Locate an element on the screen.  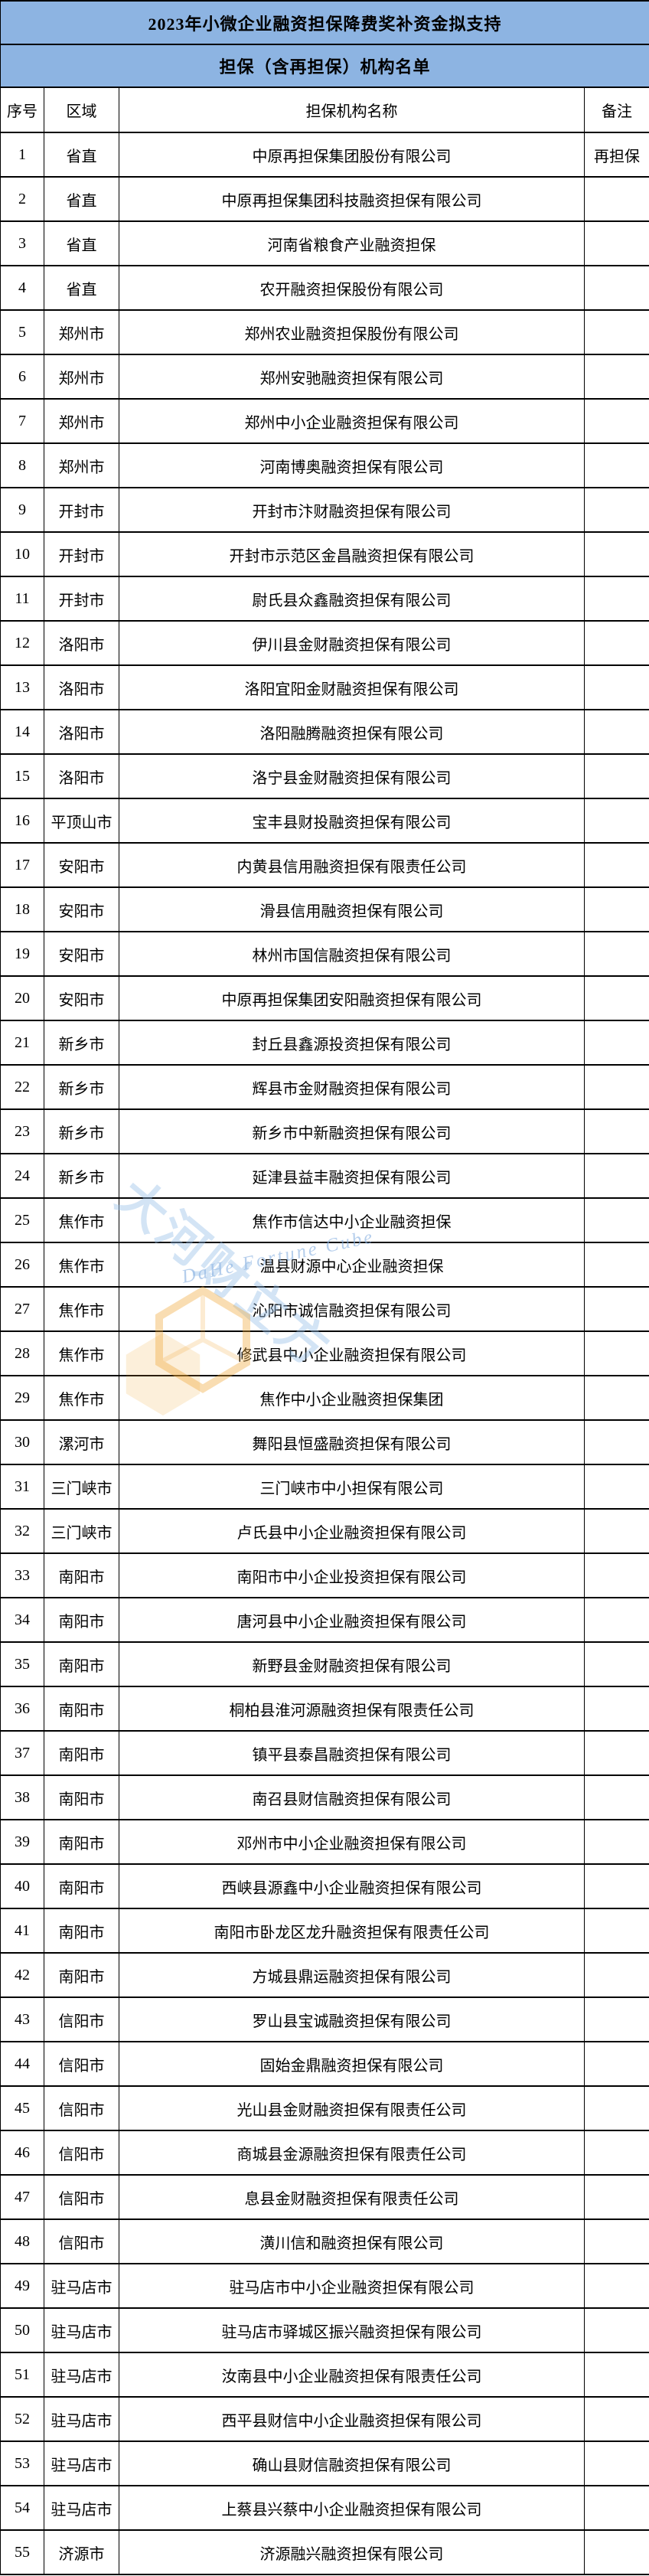
institution-name-cell: 西峡县源鑫中小企业融资担保有限公司 is located at coordinates (352, 1886).